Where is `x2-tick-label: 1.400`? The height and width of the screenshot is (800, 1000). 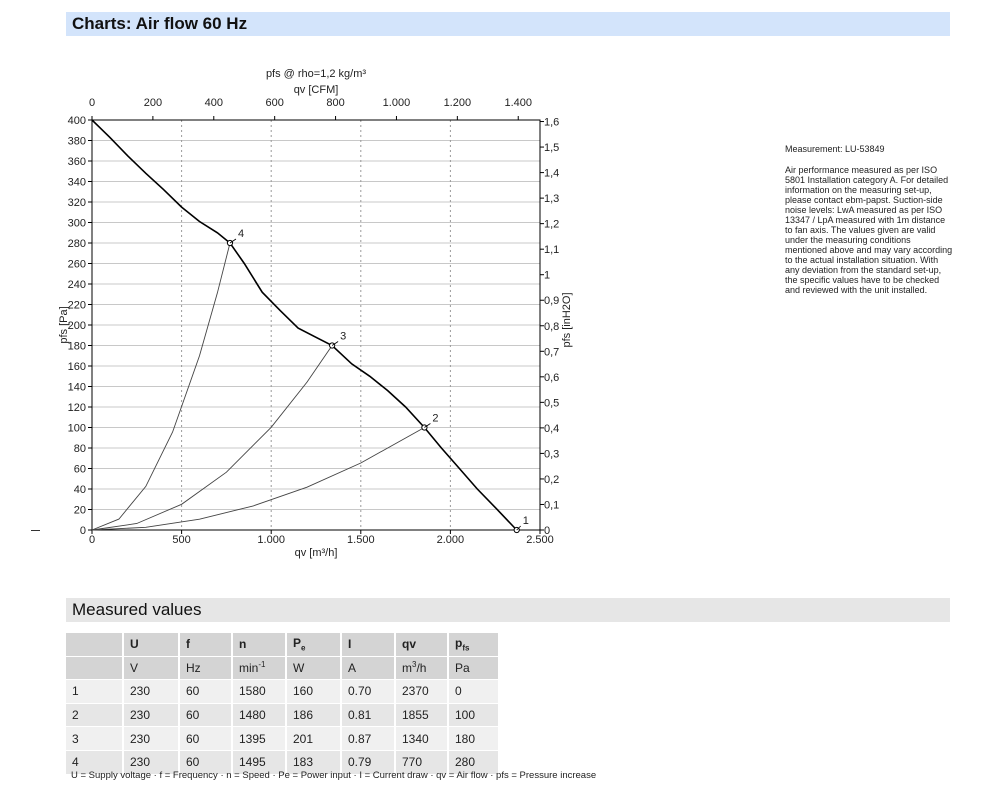 x2-tick-label: 1.400 is located at coordinates (518, 103).